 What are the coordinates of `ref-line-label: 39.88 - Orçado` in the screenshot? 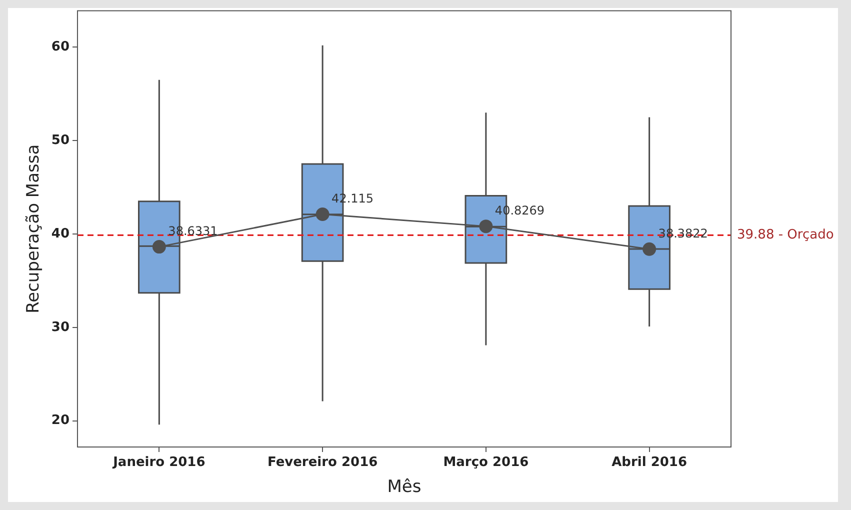 It's located at (785, 235).